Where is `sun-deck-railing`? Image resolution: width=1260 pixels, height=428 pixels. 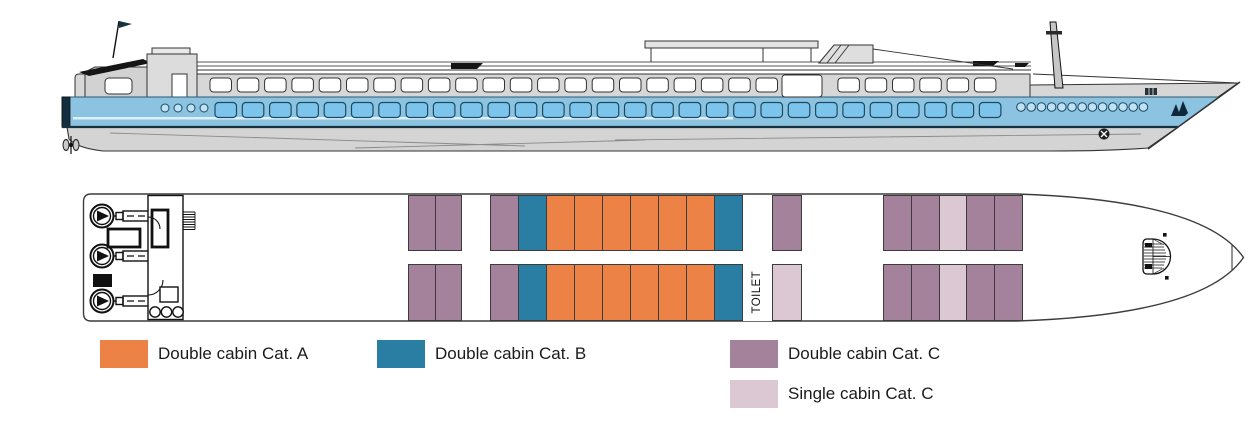 sun-deck-railing is located at coordinates (612, 64).